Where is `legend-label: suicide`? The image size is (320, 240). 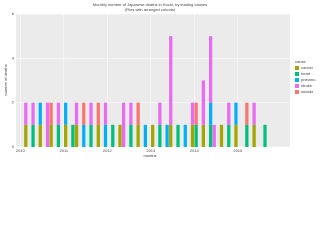 legend-label: suicide is located at coordinates (307, 91).